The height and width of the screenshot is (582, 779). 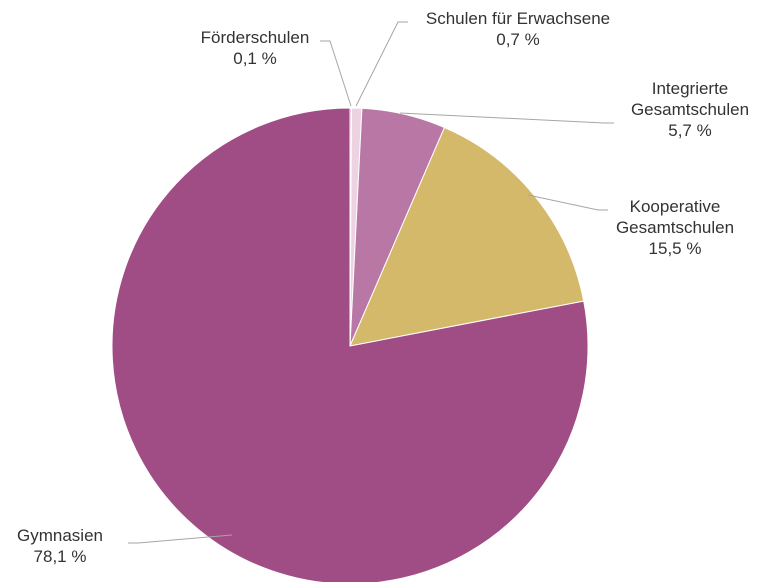 What do you see at coordinates (518, 29) in the screenshot?
I see `data-label: Schulen für Erwachsene 0,7 %` at bounding box center [518, 29].